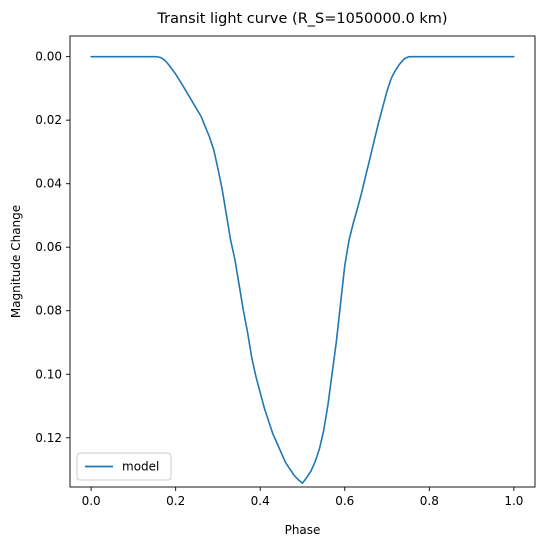  What do you see at coordinates (16, 261) in the screenshot?
I see `y-axis-label: Magnitude Change` at bounding box center [16, 261].